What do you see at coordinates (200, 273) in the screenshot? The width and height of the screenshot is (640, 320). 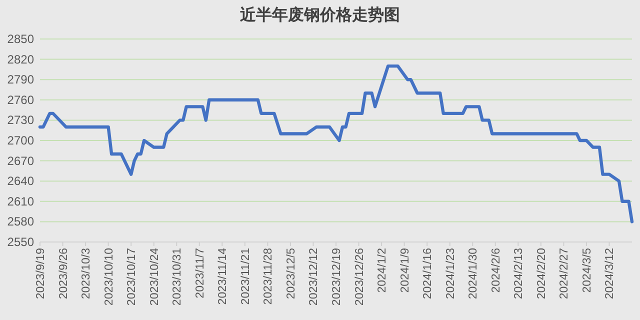 I see `x-tick-label: 2023/11/7` at bounding box center [200, 273].